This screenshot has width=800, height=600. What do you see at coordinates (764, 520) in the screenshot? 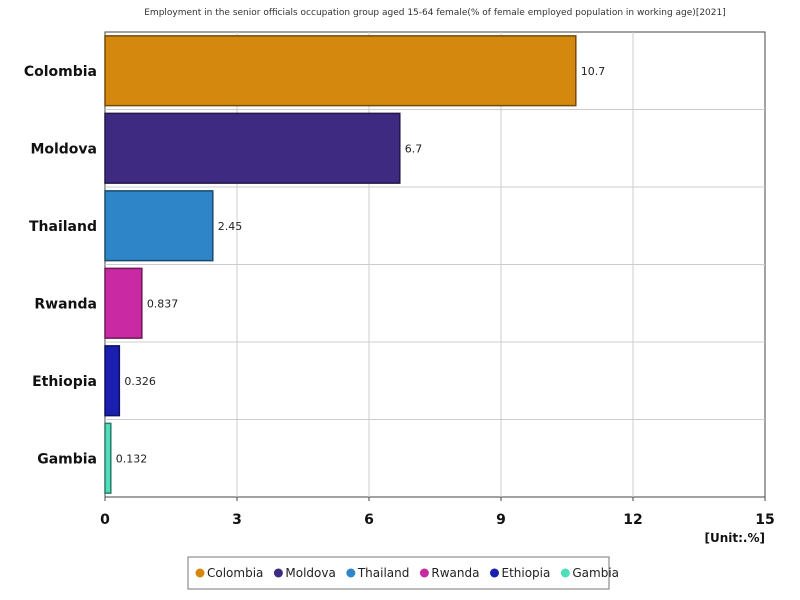
I see `x-tick-label: 15` at bounding box center [764, 520].